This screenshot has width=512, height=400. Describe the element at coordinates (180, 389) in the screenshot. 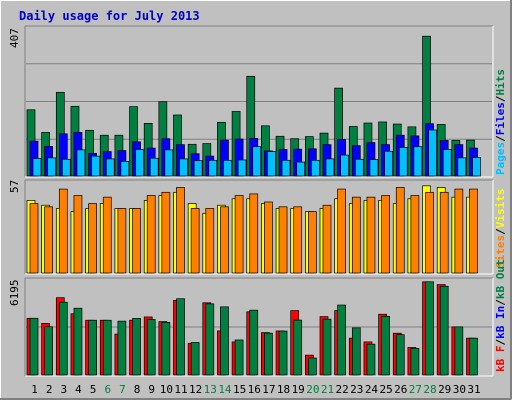

I see `day-tick-label: 11` at that location.